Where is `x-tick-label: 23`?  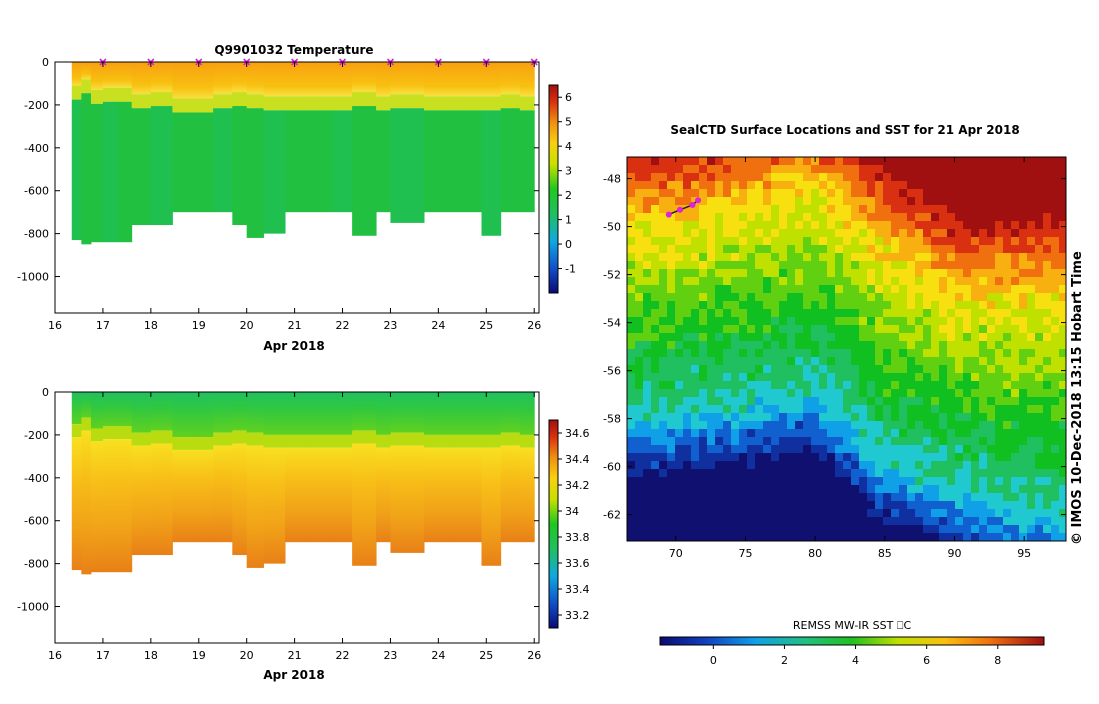
x-tick-label: 23 is located at coordinates (390, 325).